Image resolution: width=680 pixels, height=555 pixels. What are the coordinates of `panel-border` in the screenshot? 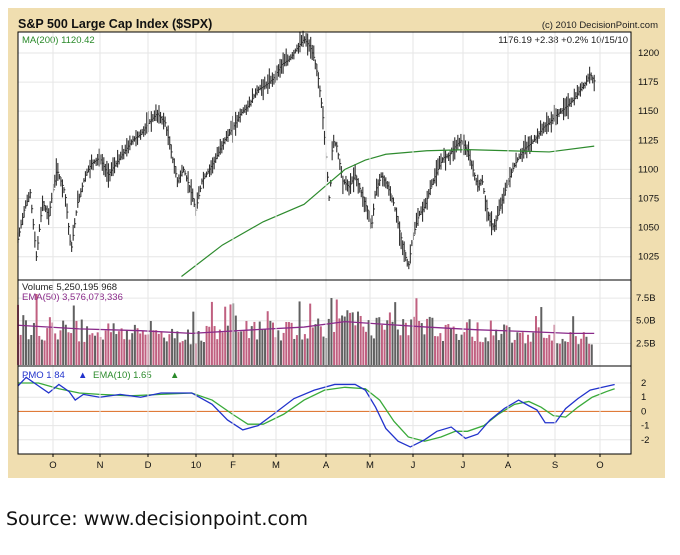 It's located at (324, 410).